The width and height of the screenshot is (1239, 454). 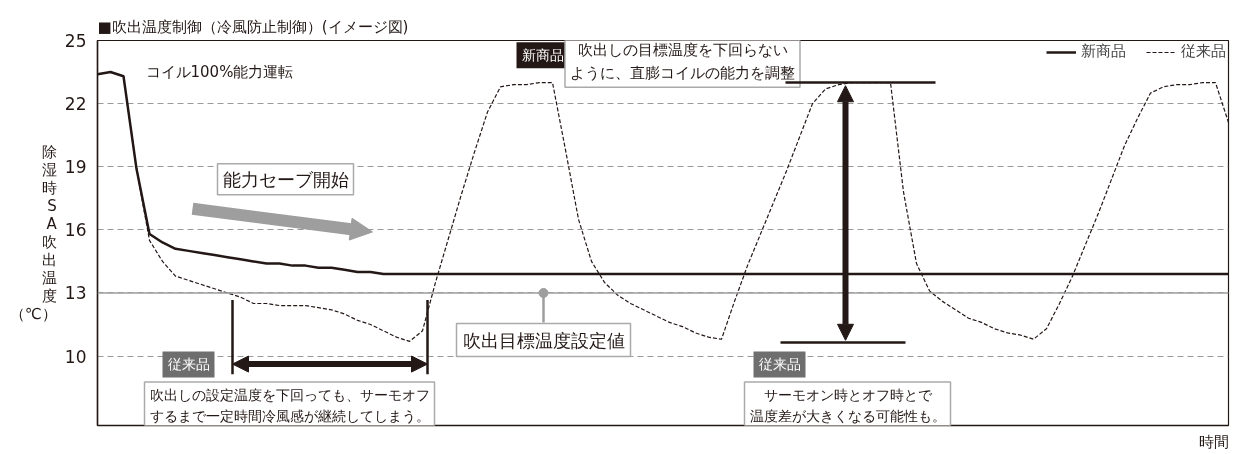 What do you see at coordinates (75, 230) in the screenshot?
I see `y-tick-label: 16` at bounding box center [75, 230].